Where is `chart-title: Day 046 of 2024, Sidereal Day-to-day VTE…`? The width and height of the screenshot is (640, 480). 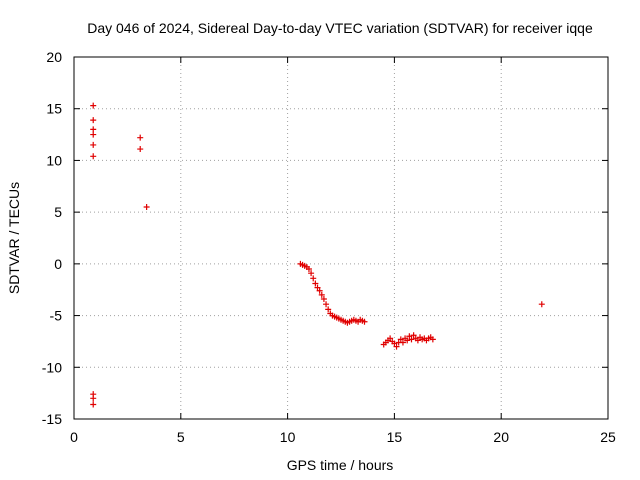 chart-title: Day 046 of 2024, Sidereal Day-to-day VTE… is located at coordinates (340, 28).